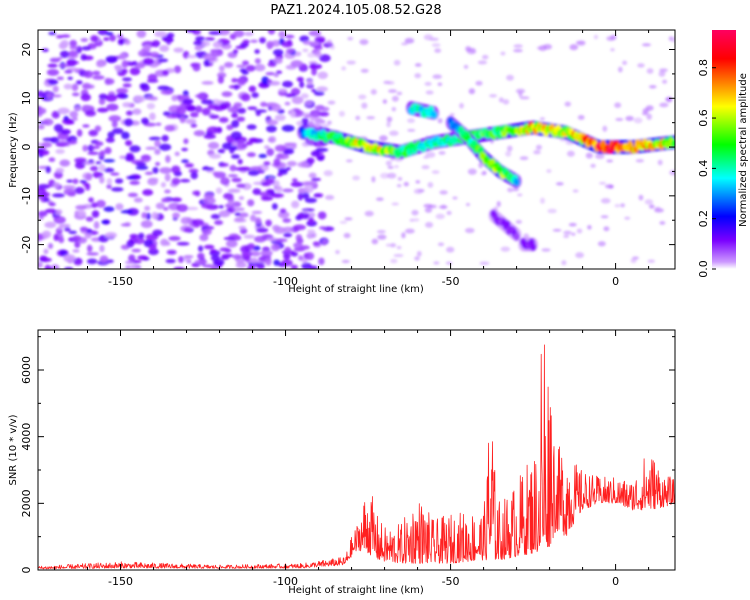 The image size is (750, 600). Describe the element at coordinates (13, 150) in the screenshot. I see `spectrogram-y-axis-label: Frequency (Hz)` at that location.